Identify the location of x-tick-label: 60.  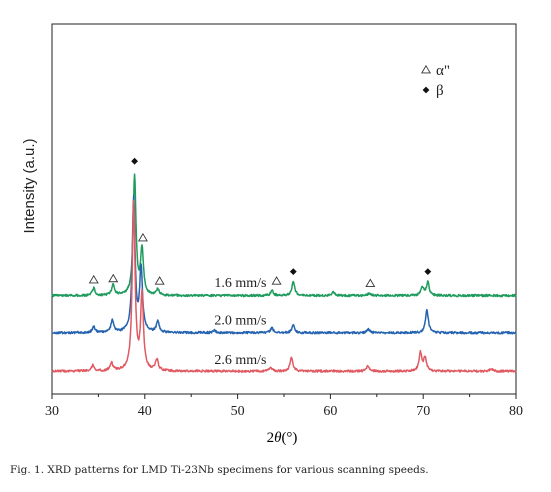
(330, 411).